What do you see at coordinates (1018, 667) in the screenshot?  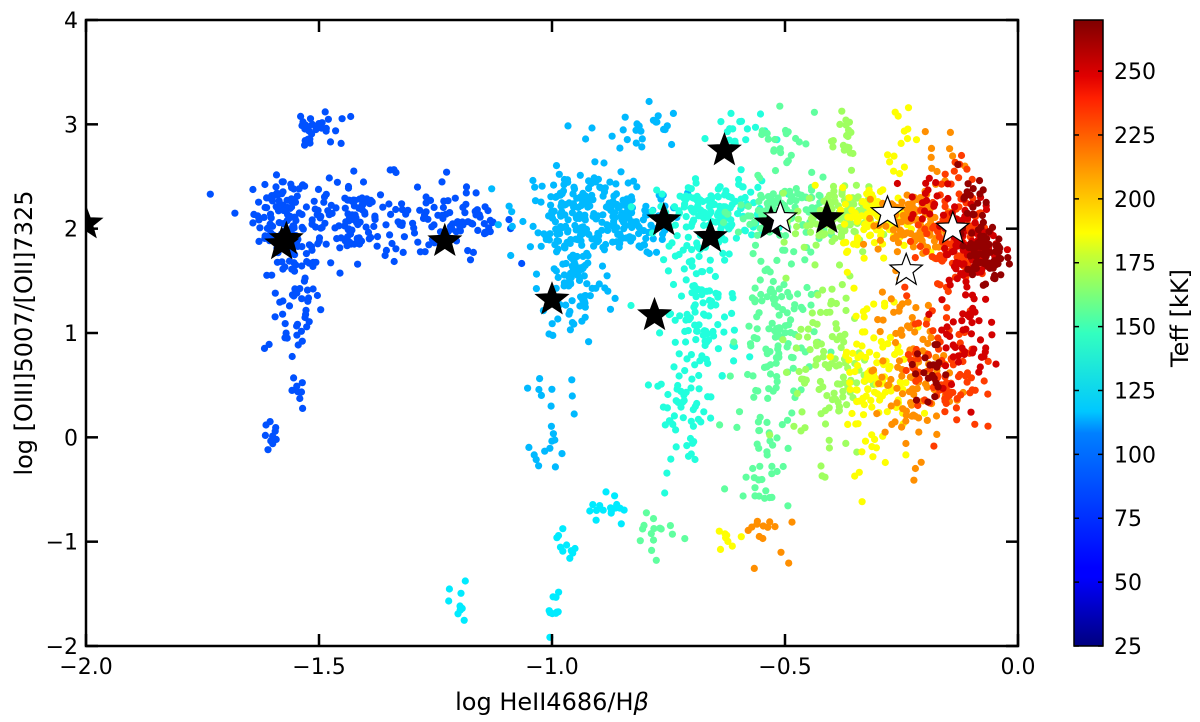 I see `x-tick-label: 0.0` at bounding box center [1018, 667].